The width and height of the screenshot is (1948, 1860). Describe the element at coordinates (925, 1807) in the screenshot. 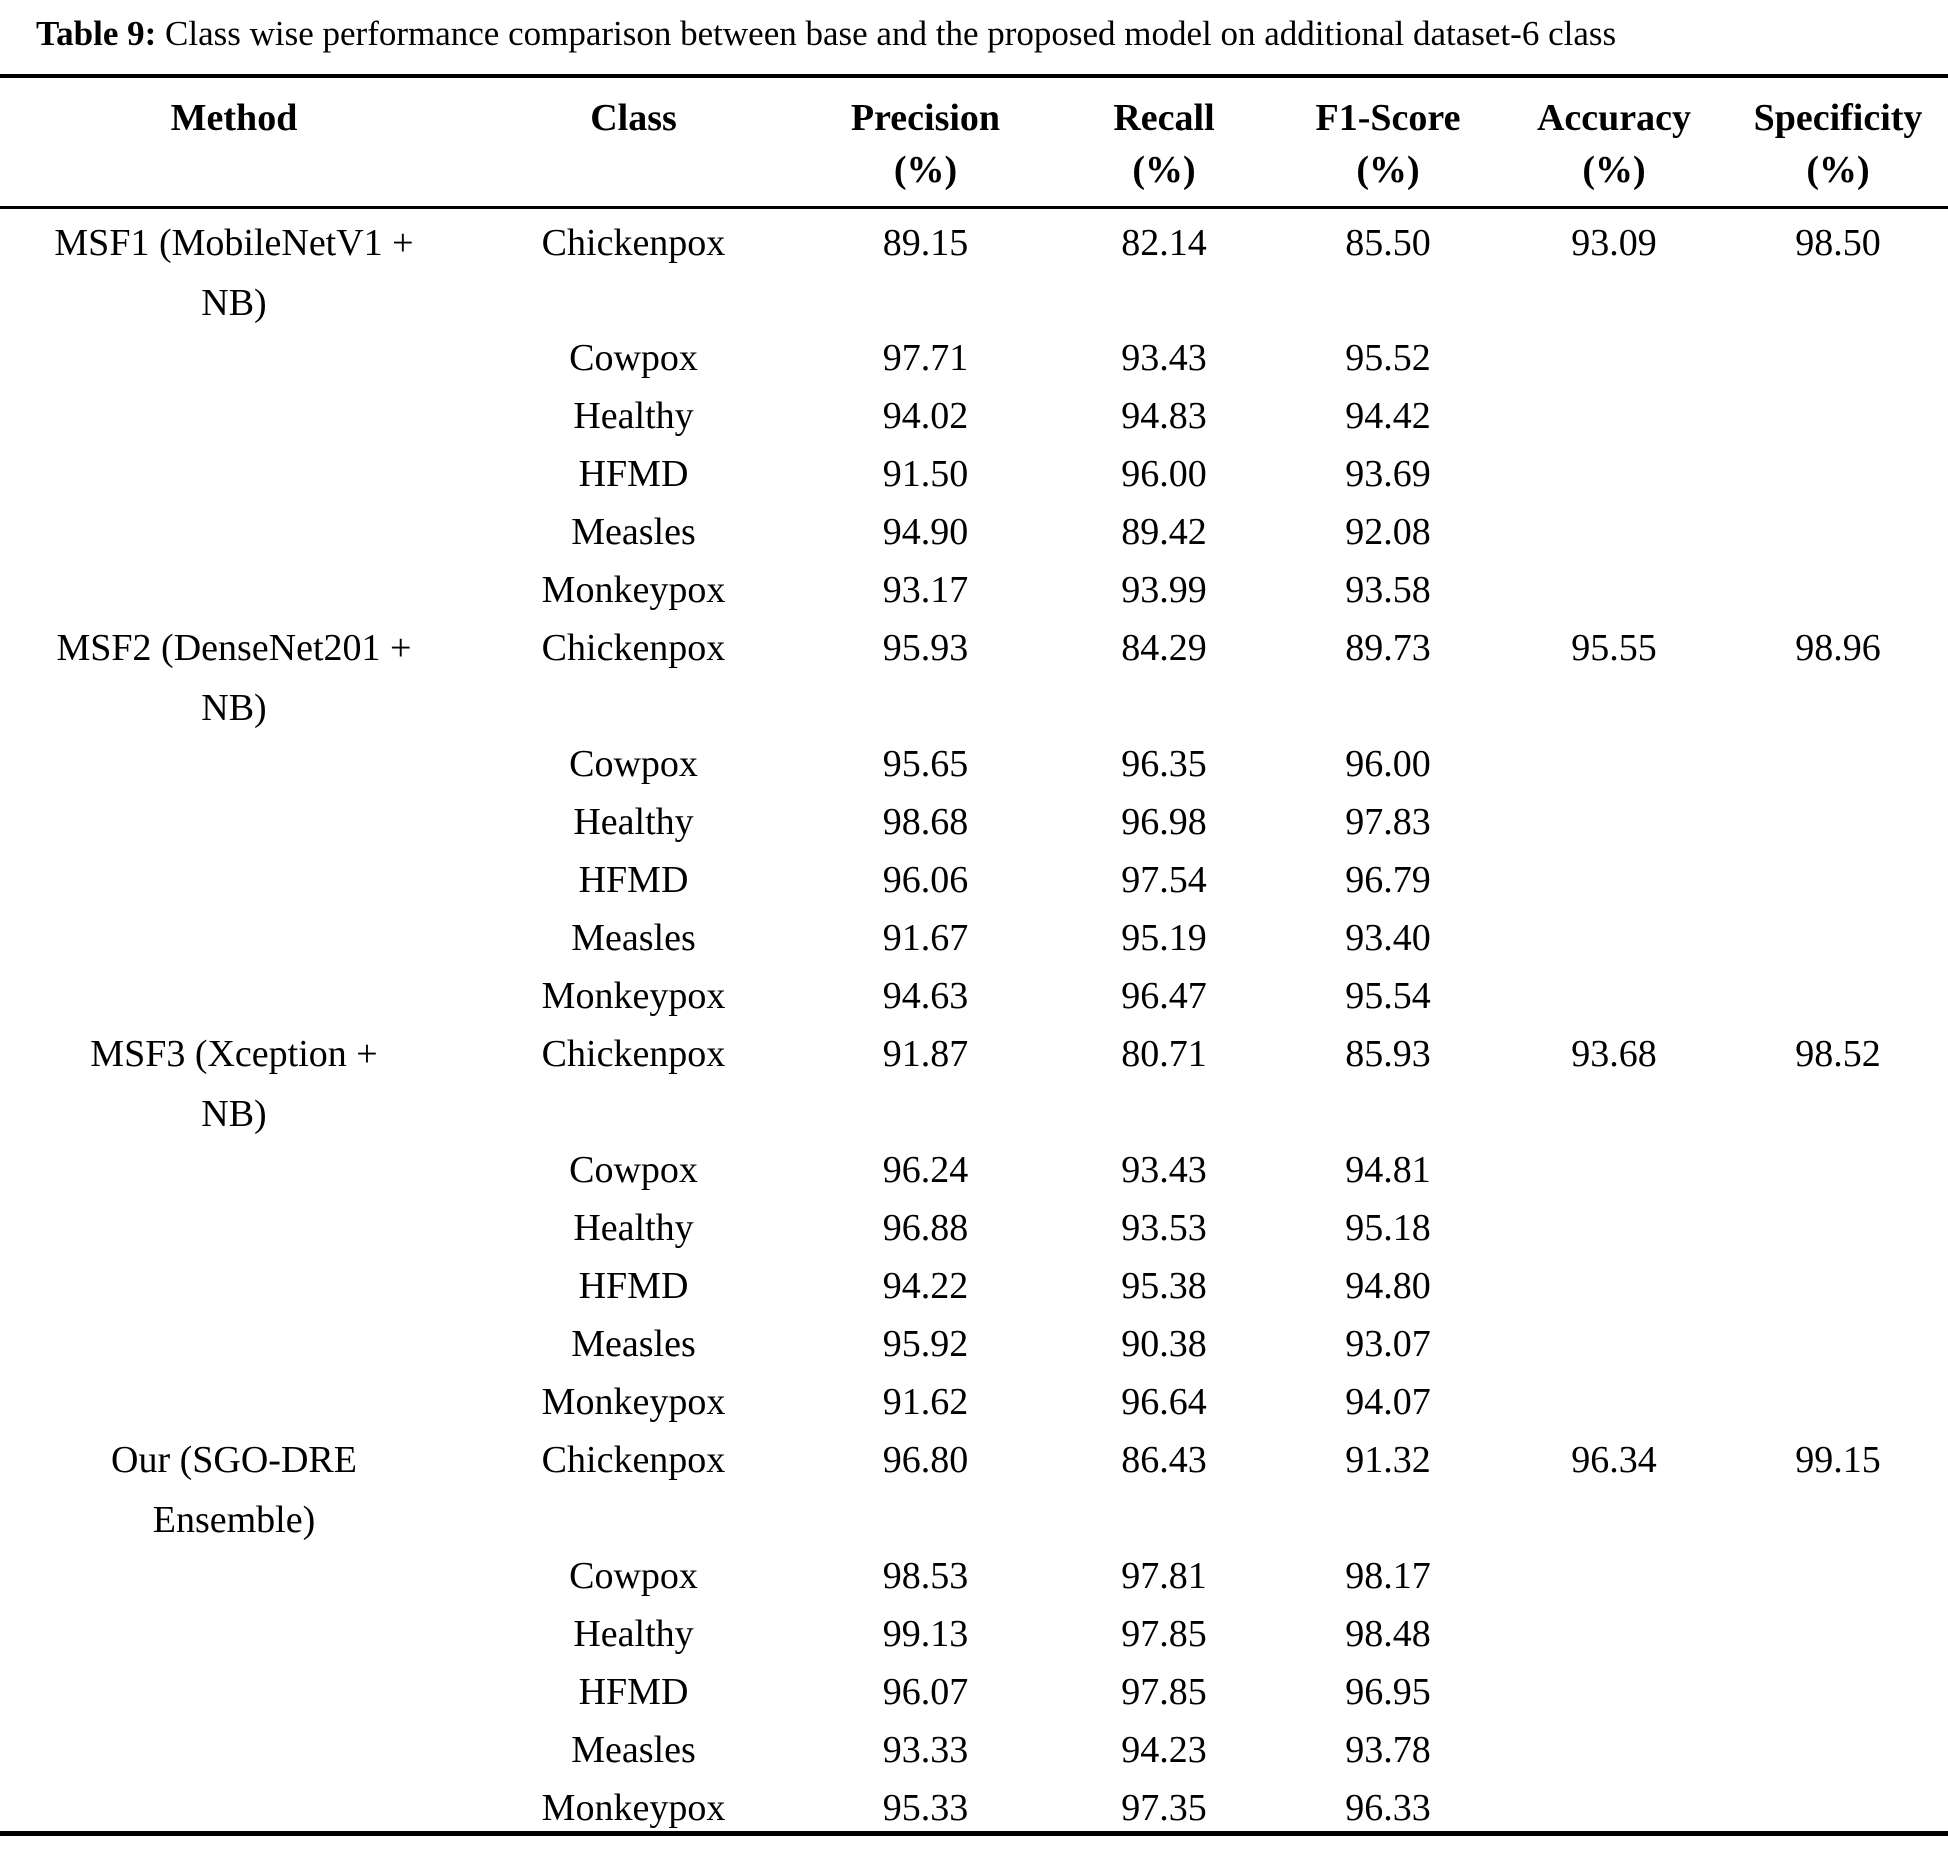

I see `precision-cell: 95.33` at that location.